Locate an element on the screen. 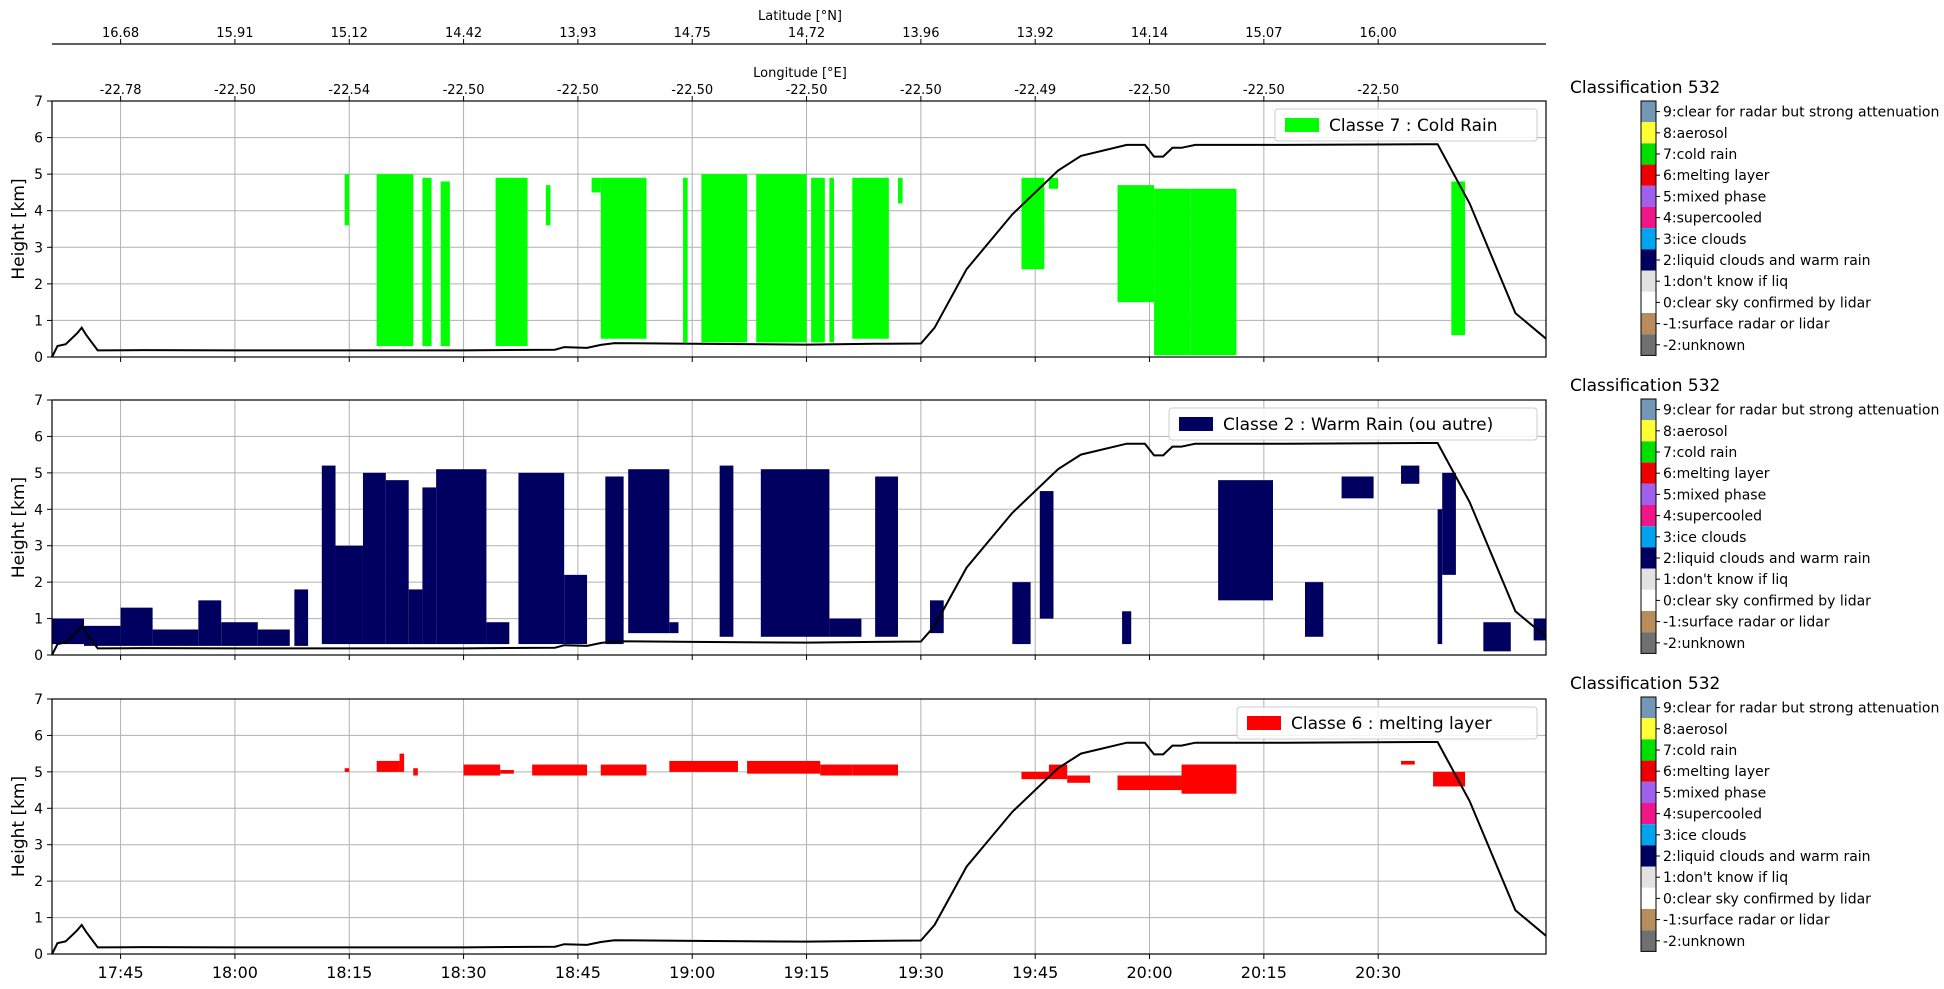 The width and height of the screenshot is (1944, 989). longitude-tick-label: -22.54 is located at coordinates (349, 90).